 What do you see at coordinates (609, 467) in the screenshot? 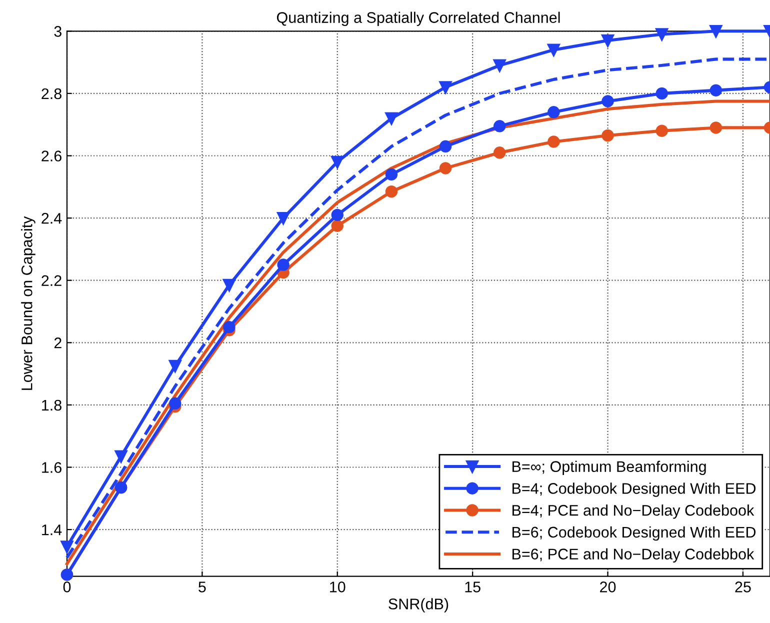
I see `legend-label: B=∞; Optimum Beamforming` at bounding box center [609, 467].